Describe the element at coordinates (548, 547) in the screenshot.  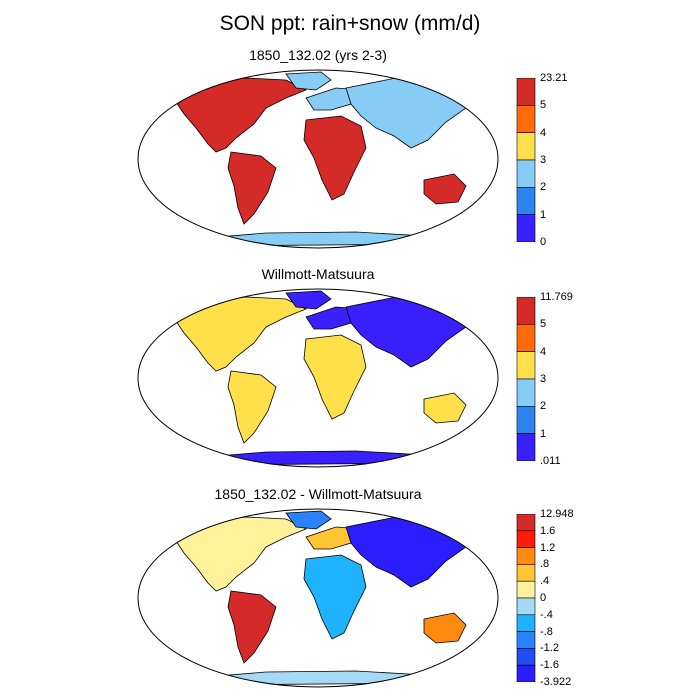
I see `colorbar-label: 1.2` at that location.